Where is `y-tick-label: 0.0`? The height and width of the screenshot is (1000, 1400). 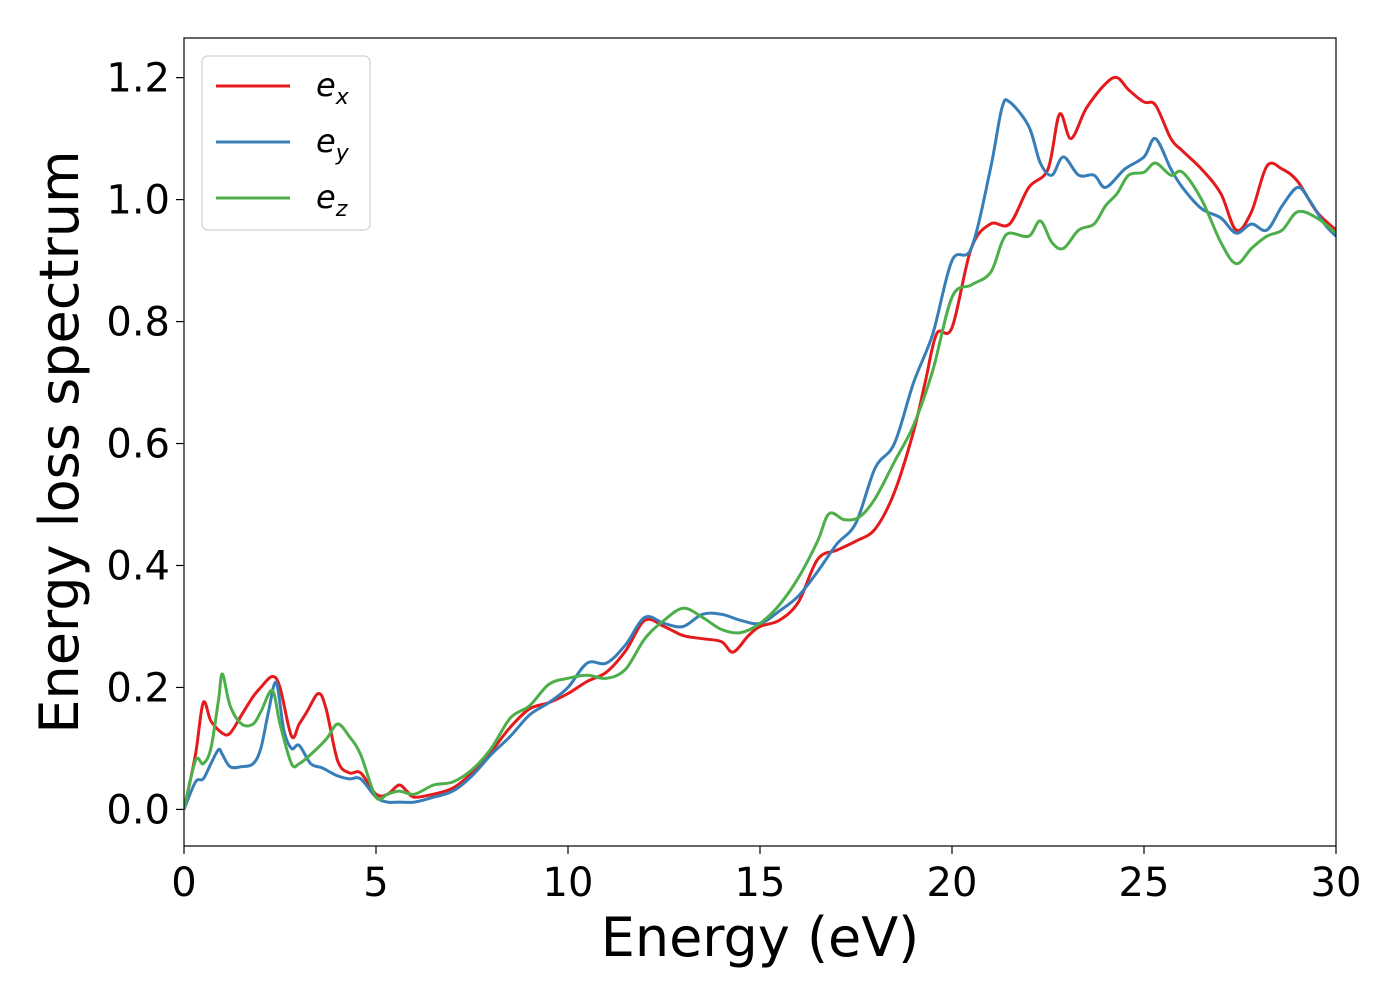
y-tick-label: 0.0 is located at coordinates (138, 810).